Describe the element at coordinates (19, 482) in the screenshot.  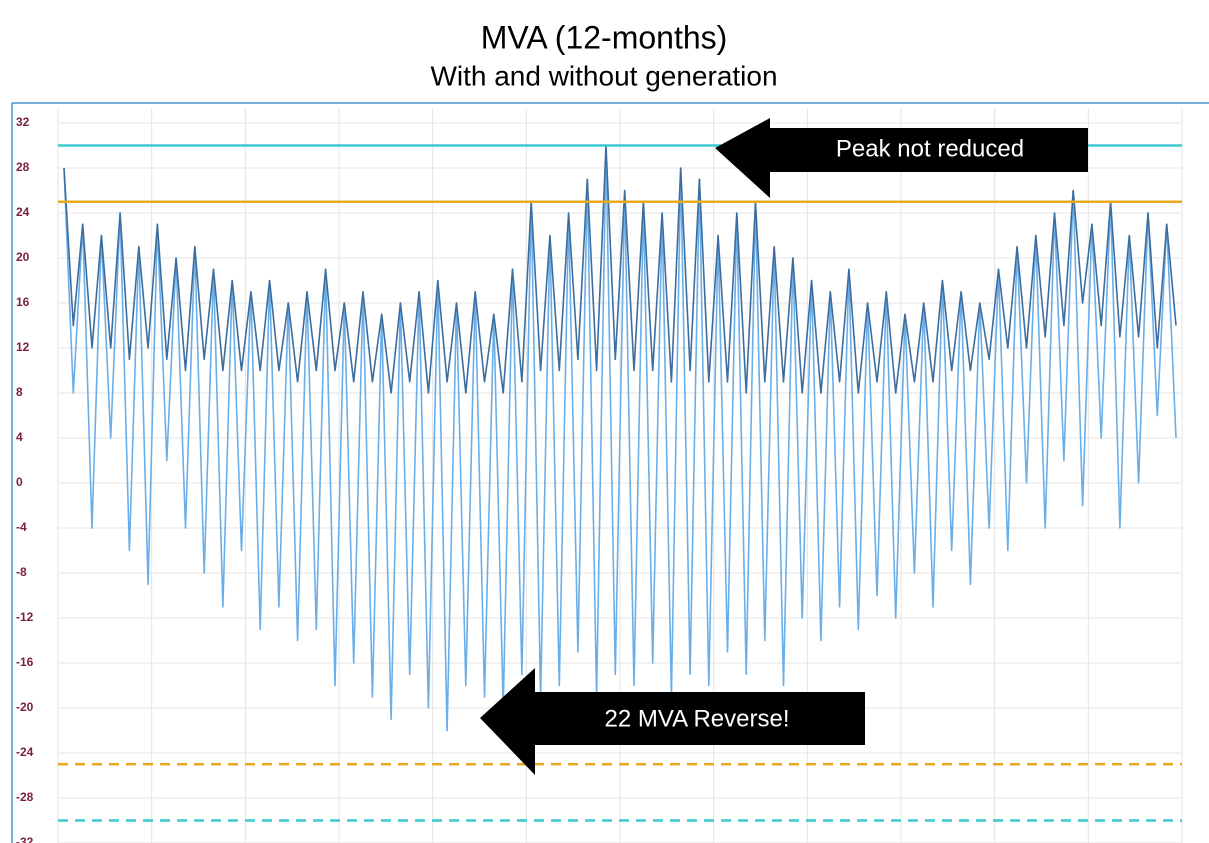
I see `y-tick-label: 0` at that location.